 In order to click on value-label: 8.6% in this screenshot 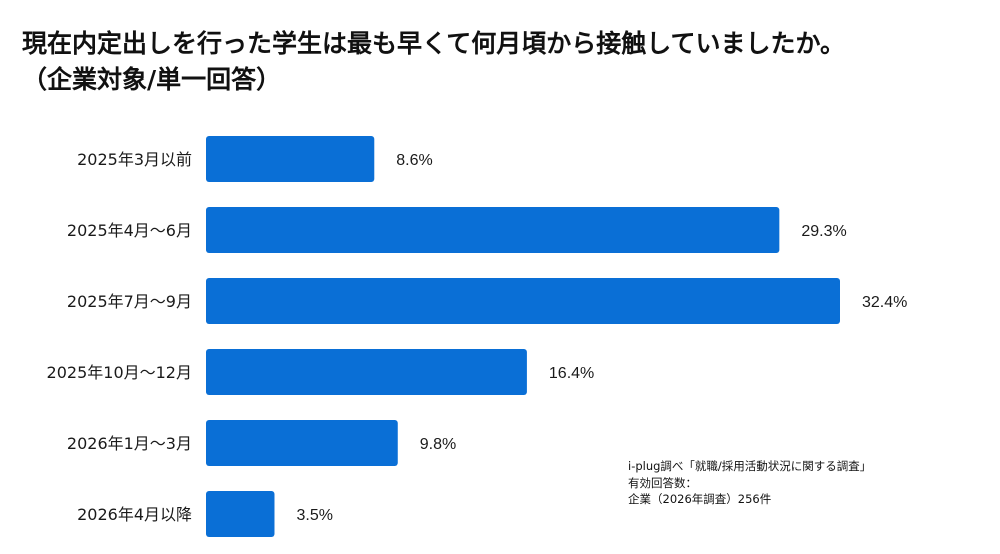, I will do `click(414, 160)`.